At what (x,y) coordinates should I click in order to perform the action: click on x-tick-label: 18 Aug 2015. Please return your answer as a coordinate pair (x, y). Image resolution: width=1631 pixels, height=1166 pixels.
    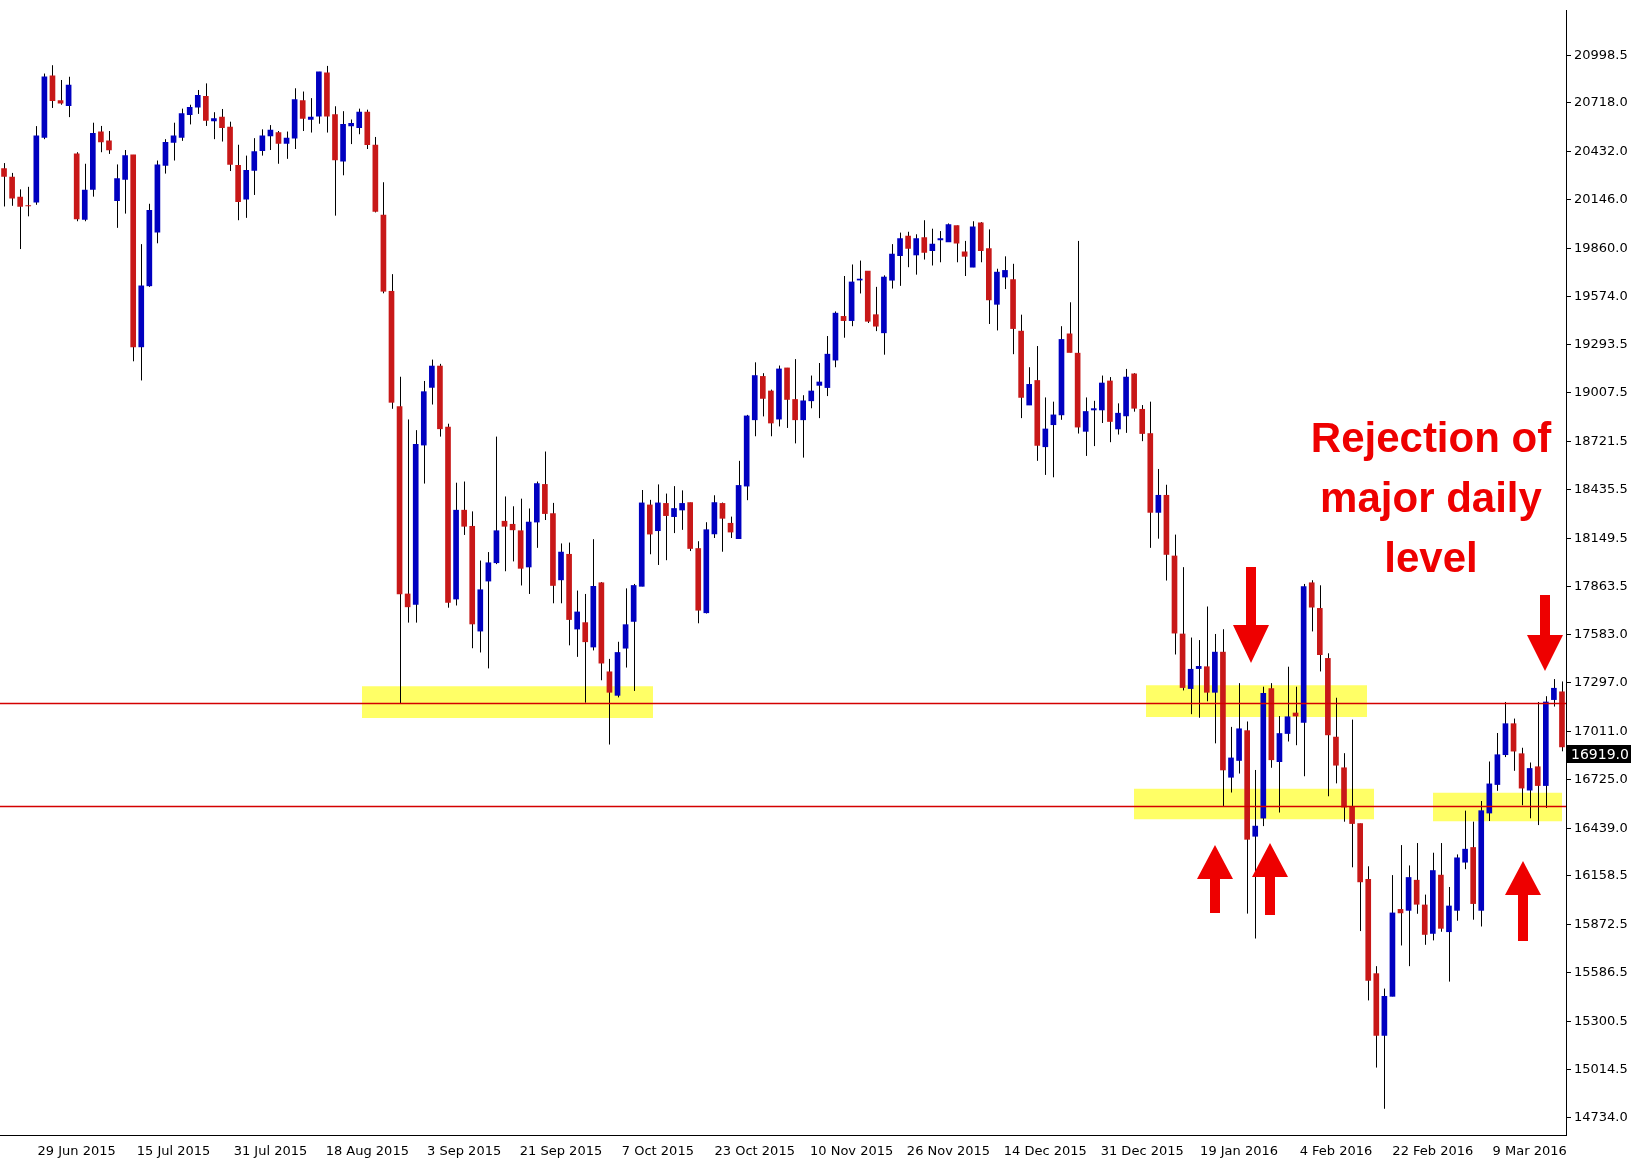
    Looking at the image, I should click on (367, 1150).